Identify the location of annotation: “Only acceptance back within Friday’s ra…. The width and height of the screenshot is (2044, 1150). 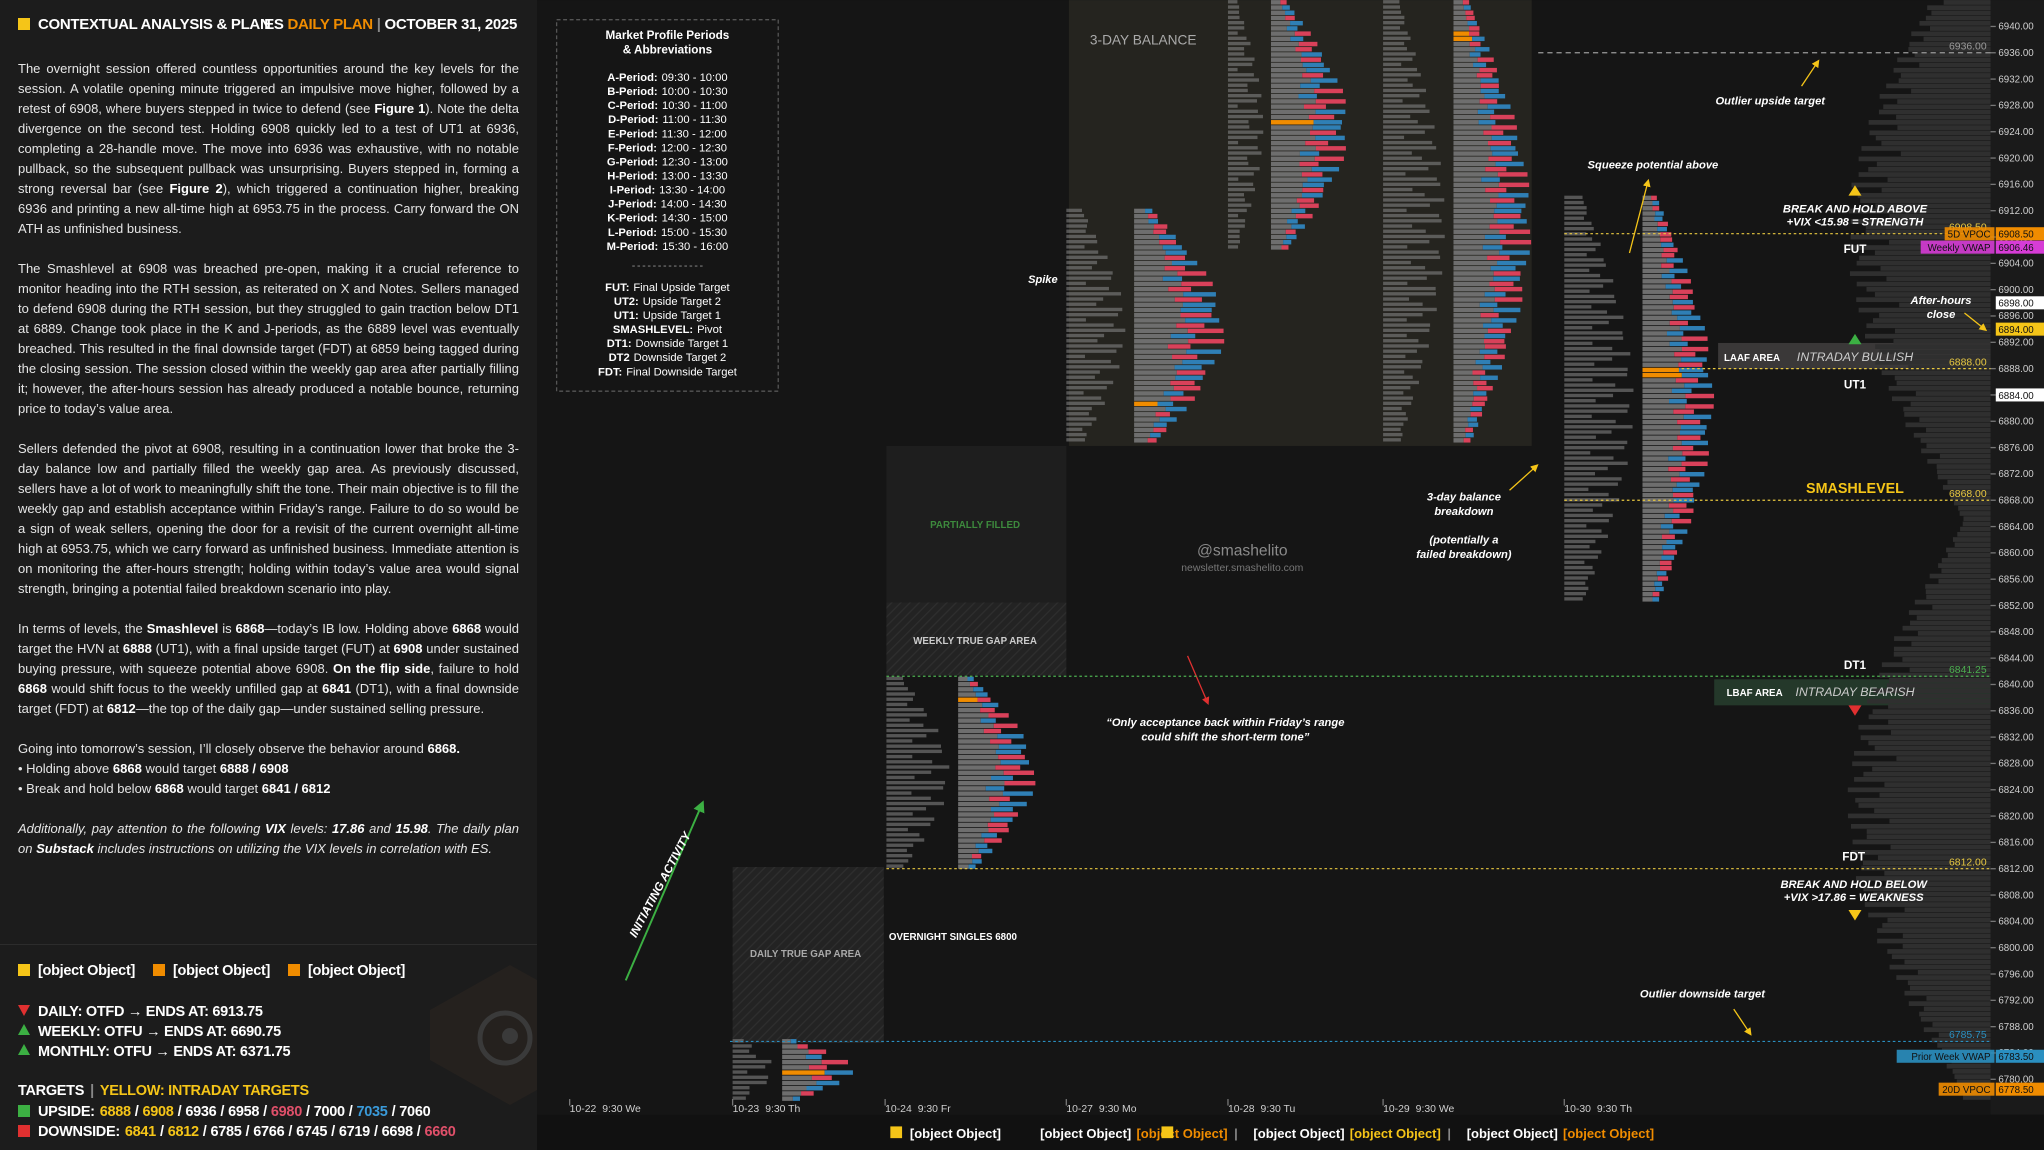
(1225, 723).